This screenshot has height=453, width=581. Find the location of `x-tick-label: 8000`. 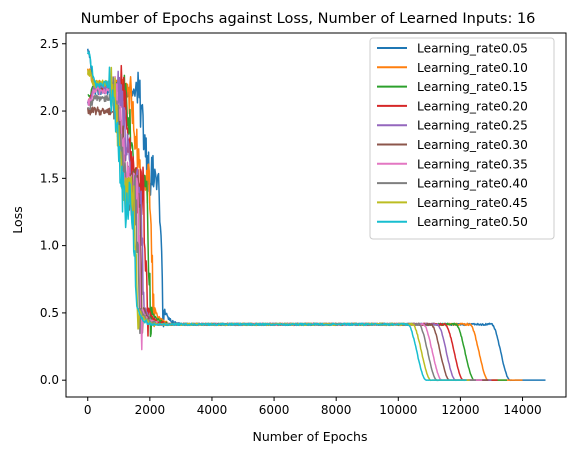

x-tick-label: 8000 is located at coordinates (336, 410).